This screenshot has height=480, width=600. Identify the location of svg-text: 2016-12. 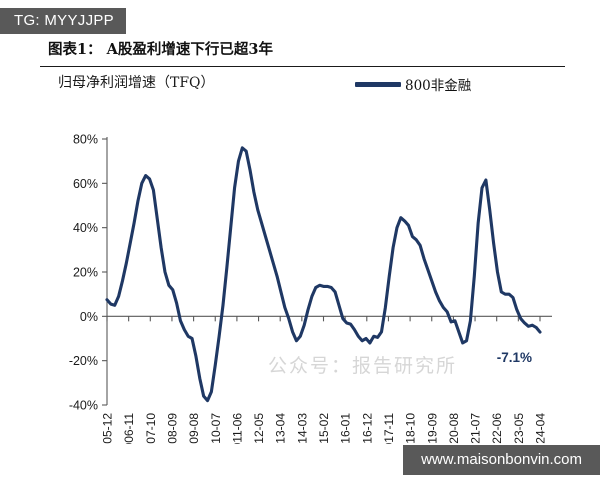
(367, 428).